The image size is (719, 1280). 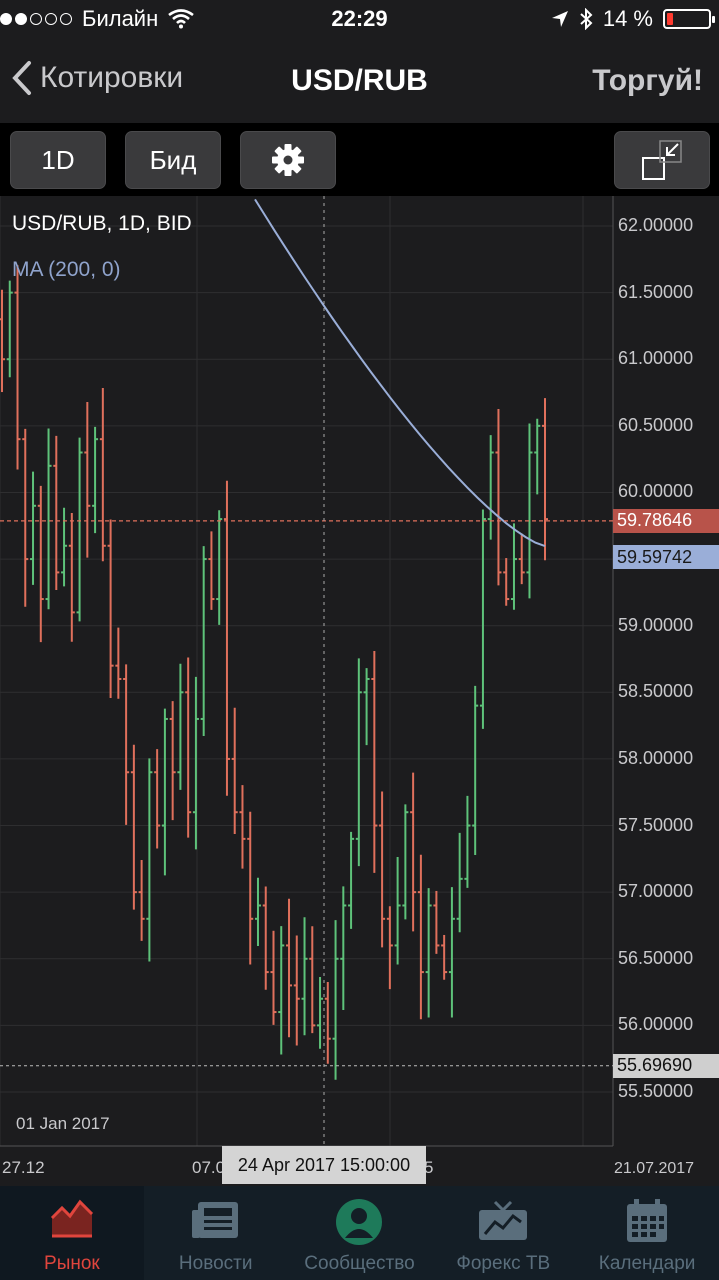 What do you see at coordinates (359, 1222) in the screenshot?
I see `user-avatar-icon` at bounding box center [359, 1222].